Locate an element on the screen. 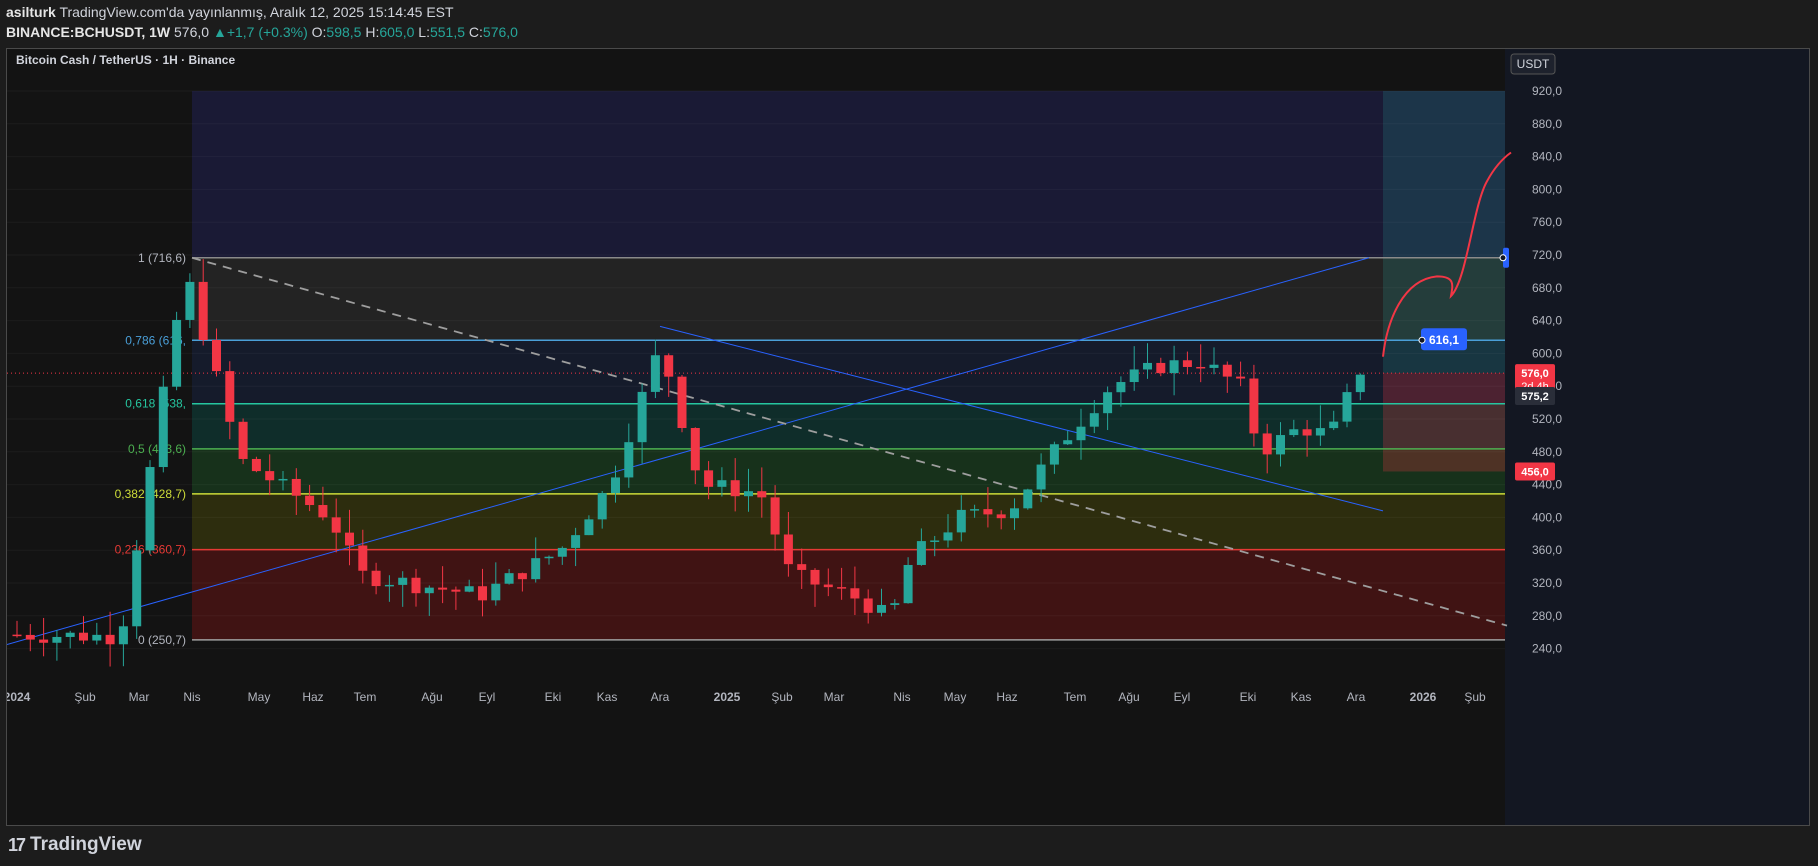 The height and width of the screenshot is (866, 1818). position-target-zone is located at coordinates (1444, 232).